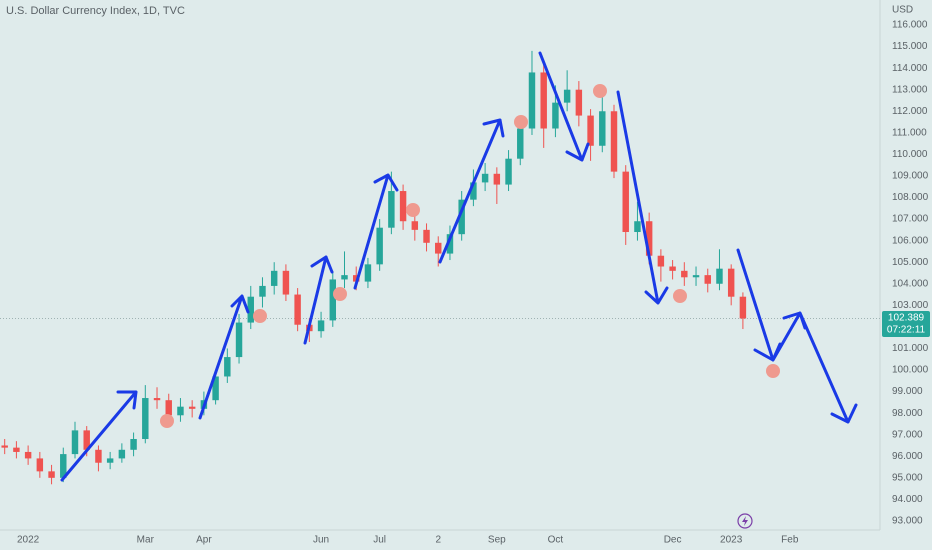 The height and width of the screenshot is (550, 932). I want to click on y-tick-label: 109.000, so click(910, 176).